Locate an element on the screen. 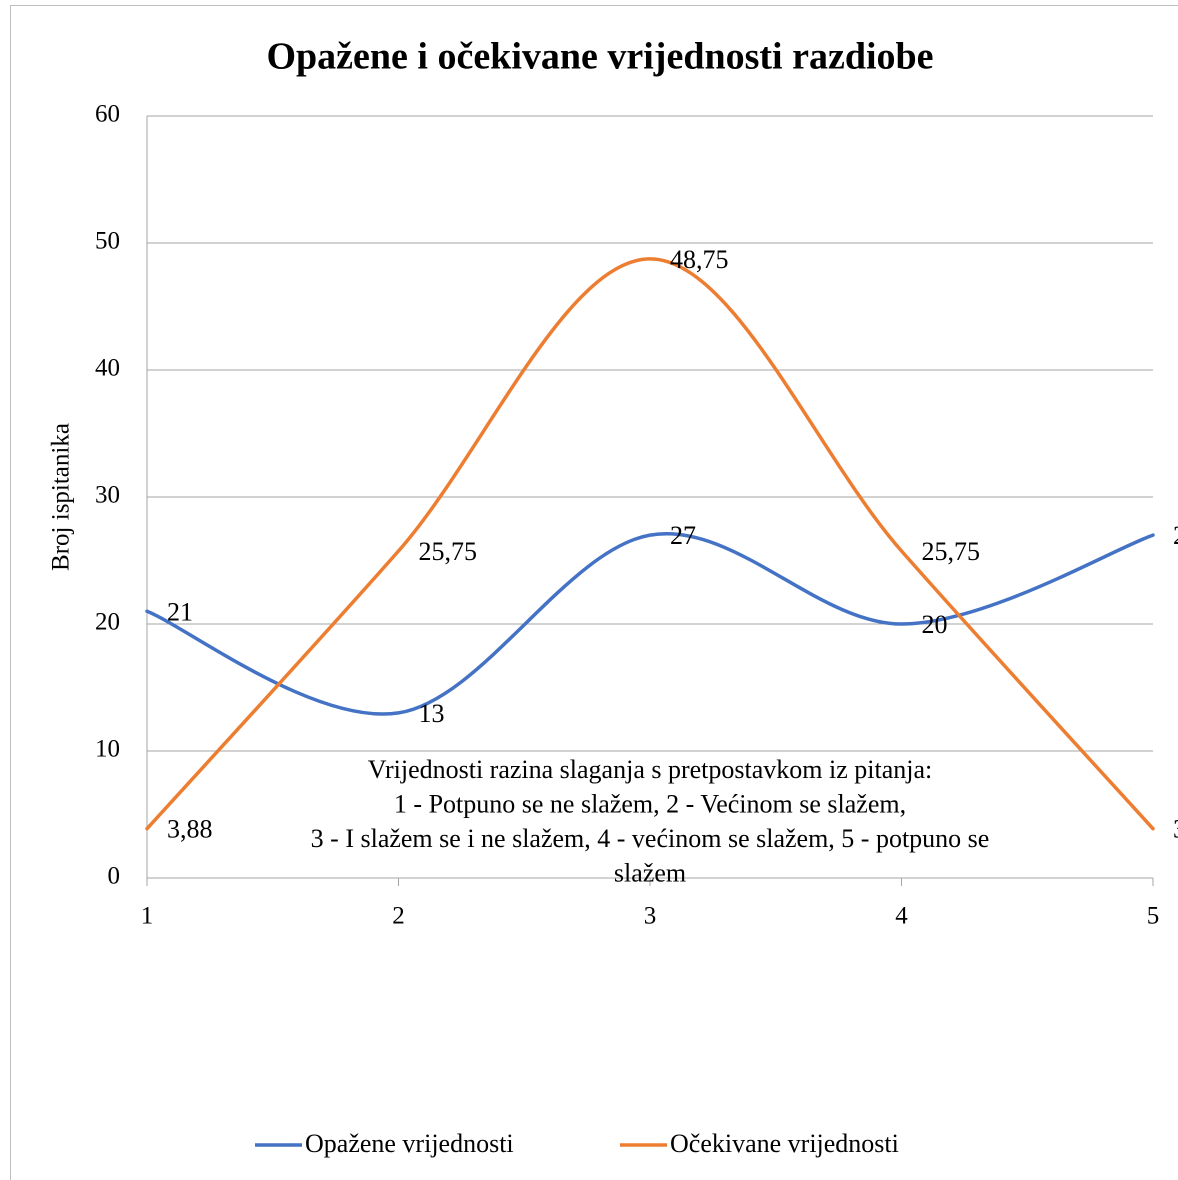 The image size is (1178, 1180). data-label: 21 is located at coordinates (180, 611).